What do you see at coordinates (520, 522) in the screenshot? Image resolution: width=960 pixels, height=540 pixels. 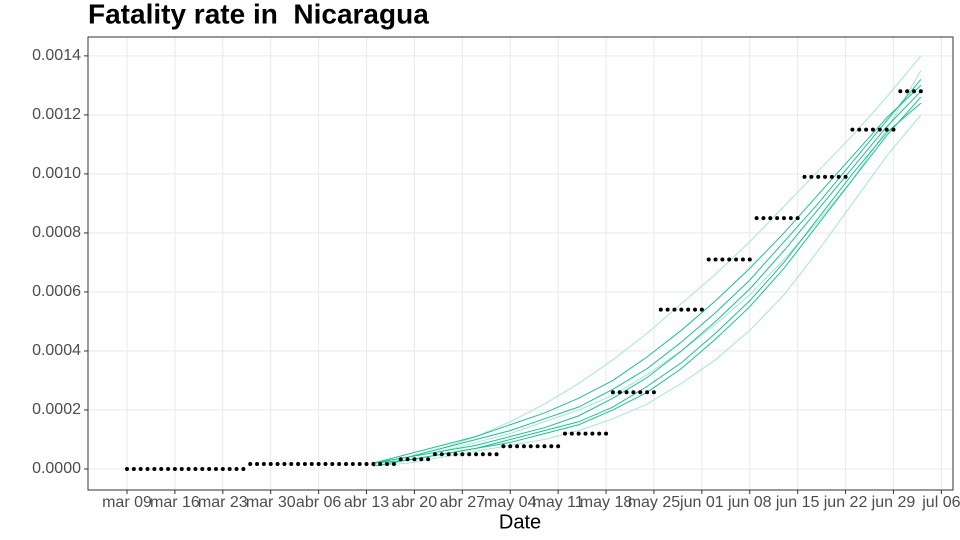 I see `x-axis-label: Date` at bounding box center [520, 522].